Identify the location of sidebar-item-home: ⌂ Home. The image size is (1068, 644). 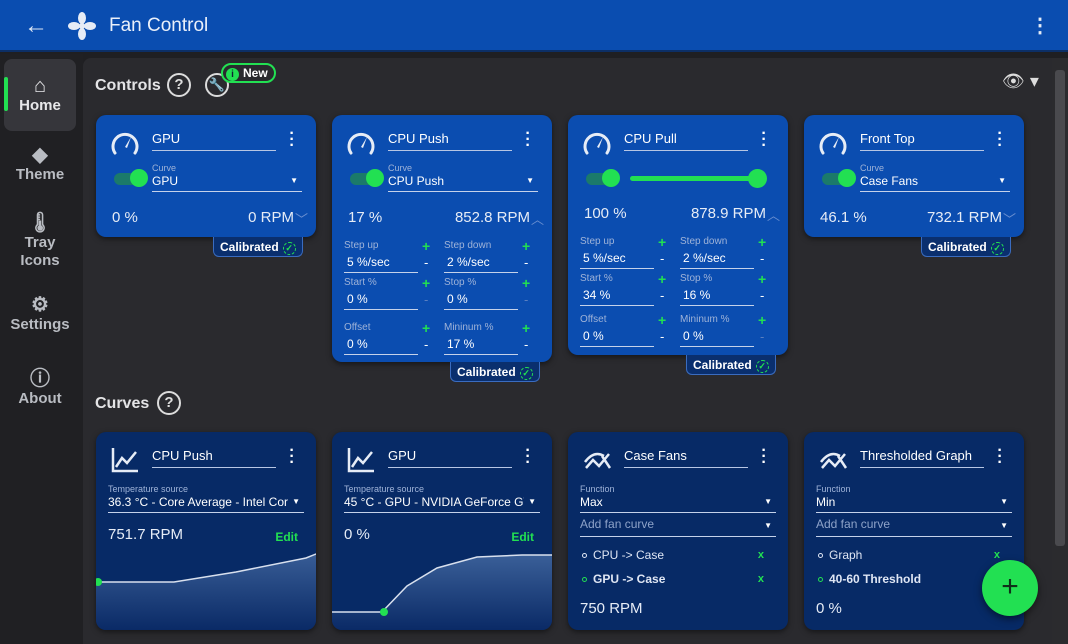
(40, 95).